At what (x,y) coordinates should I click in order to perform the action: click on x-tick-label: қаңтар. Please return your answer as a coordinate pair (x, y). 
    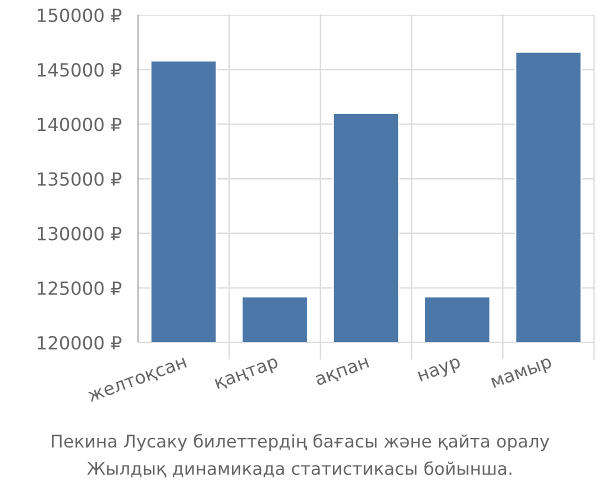
    Looking at the image, I should click on (247, 374).